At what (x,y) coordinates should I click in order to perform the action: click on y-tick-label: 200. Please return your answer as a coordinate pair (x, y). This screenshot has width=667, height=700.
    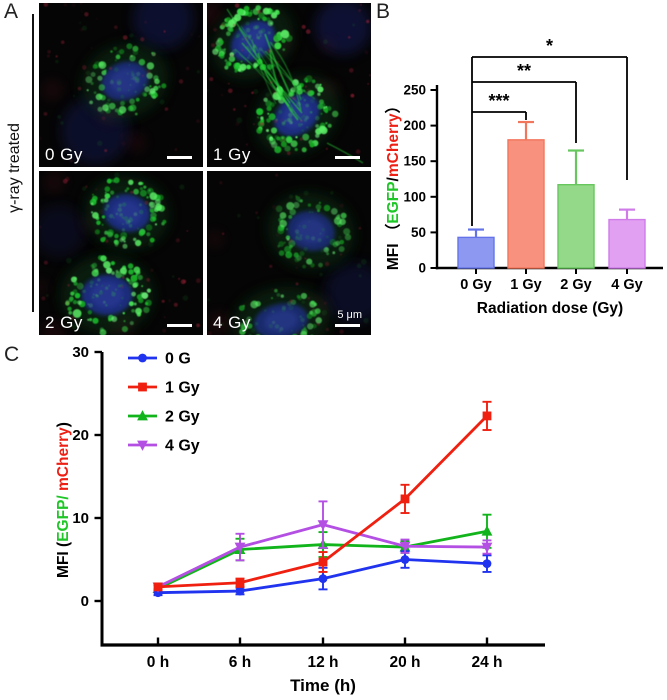
    Looking at the image, I should click on (414, 125).